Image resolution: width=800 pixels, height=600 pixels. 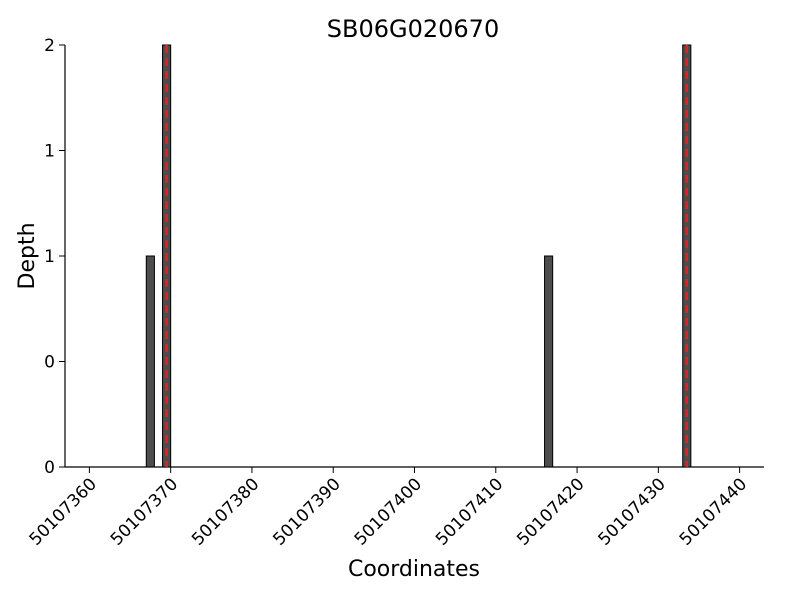 What do you see at coordinates (469, 511) in the screenshot?
I see `x-tick-label: 50107410` at bounding box center [469, 511].